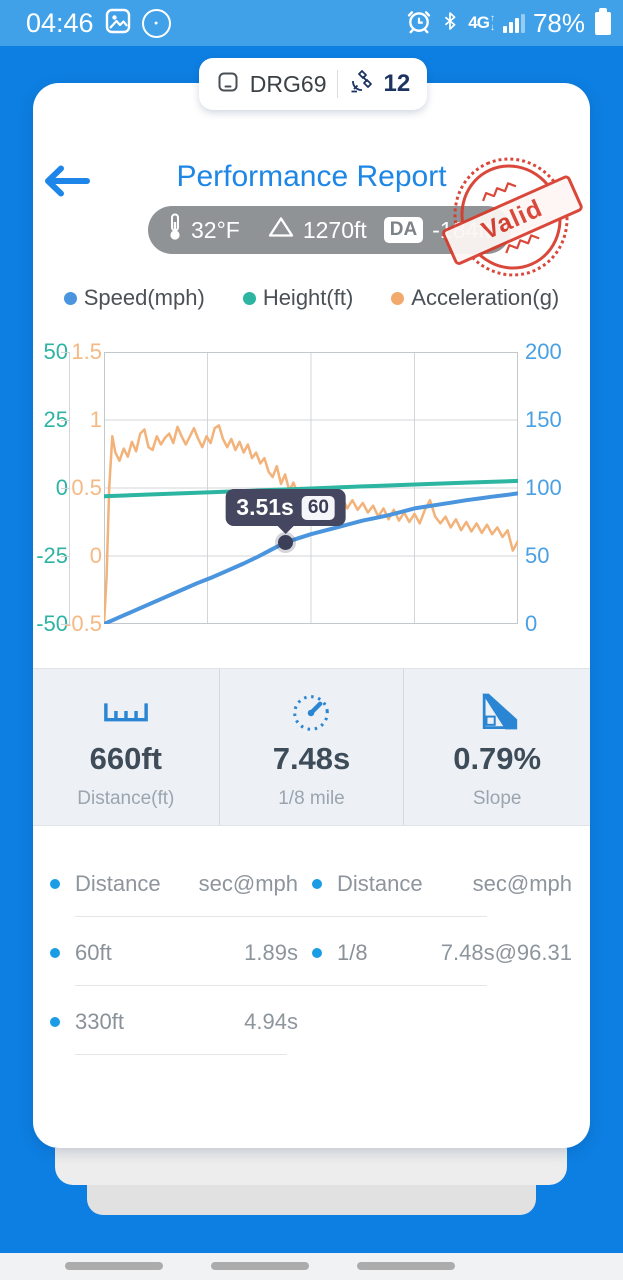 The width and height of the screenshot is (623, 1280). I want to click on stat-slope: 0.79% Slope, so click(497, 747).